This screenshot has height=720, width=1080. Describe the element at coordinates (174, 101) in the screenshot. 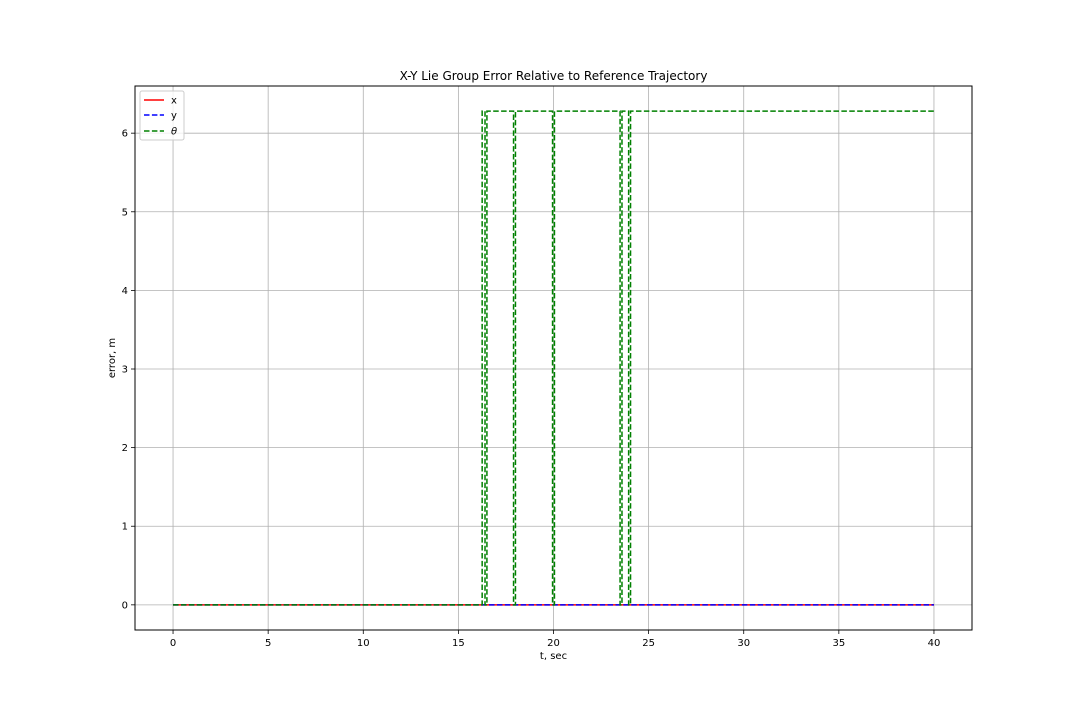

I see `legend-label-x: x` at that location.